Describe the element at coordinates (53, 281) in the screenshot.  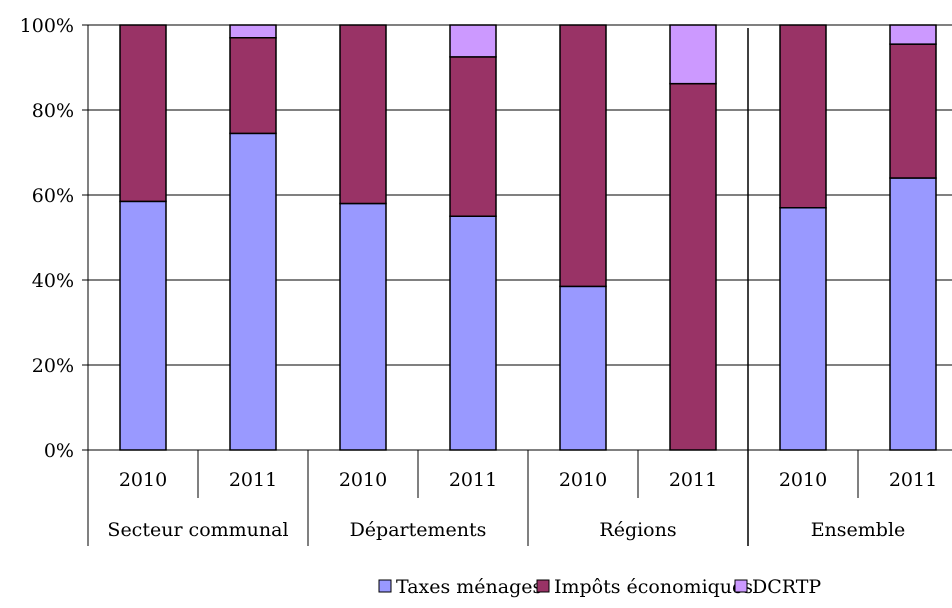
I see `y-tick-label: 40%` at that location.